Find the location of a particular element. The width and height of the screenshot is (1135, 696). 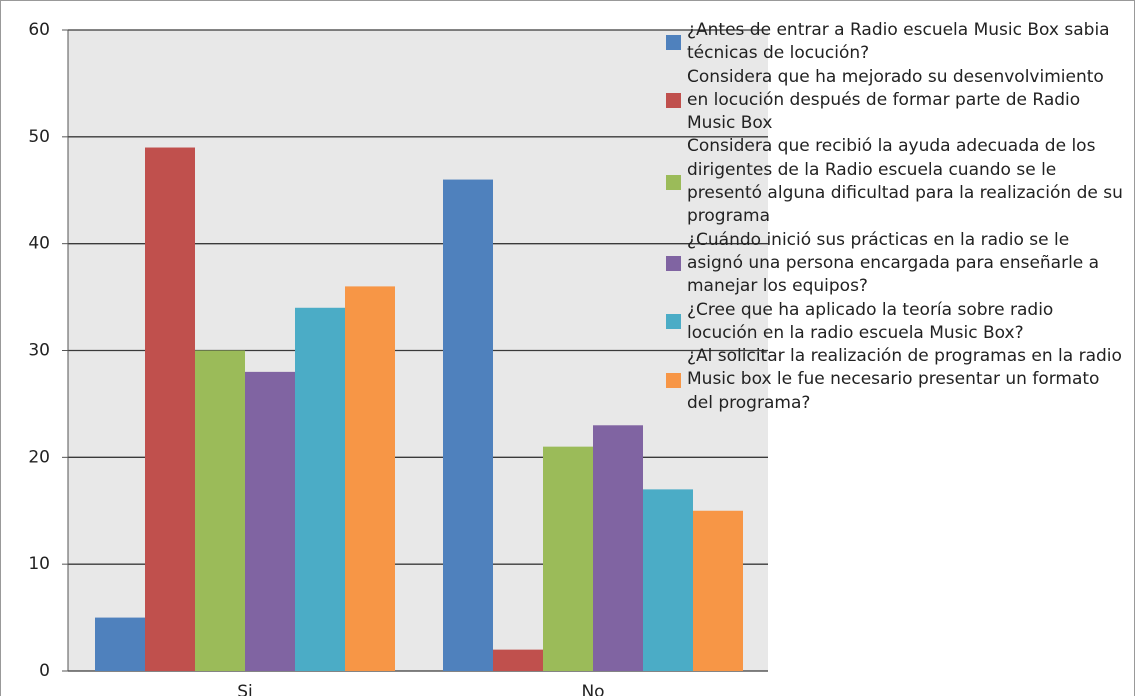

y-tick-label: 50 is located at coordinates (39, 137).